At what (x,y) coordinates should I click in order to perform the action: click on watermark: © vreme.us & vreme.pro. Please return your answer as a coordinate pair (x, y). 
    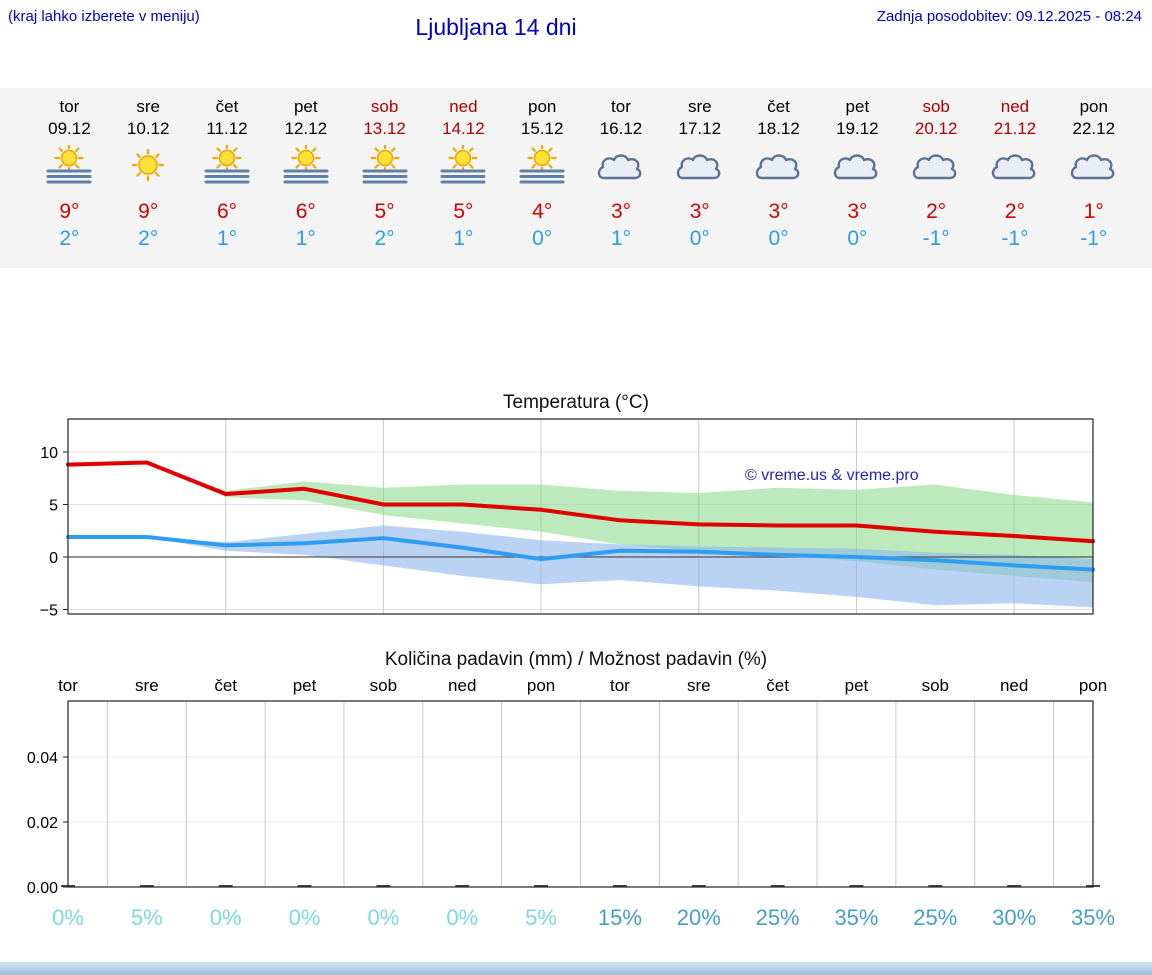
    Looking at the image, I should click on (832, 475).